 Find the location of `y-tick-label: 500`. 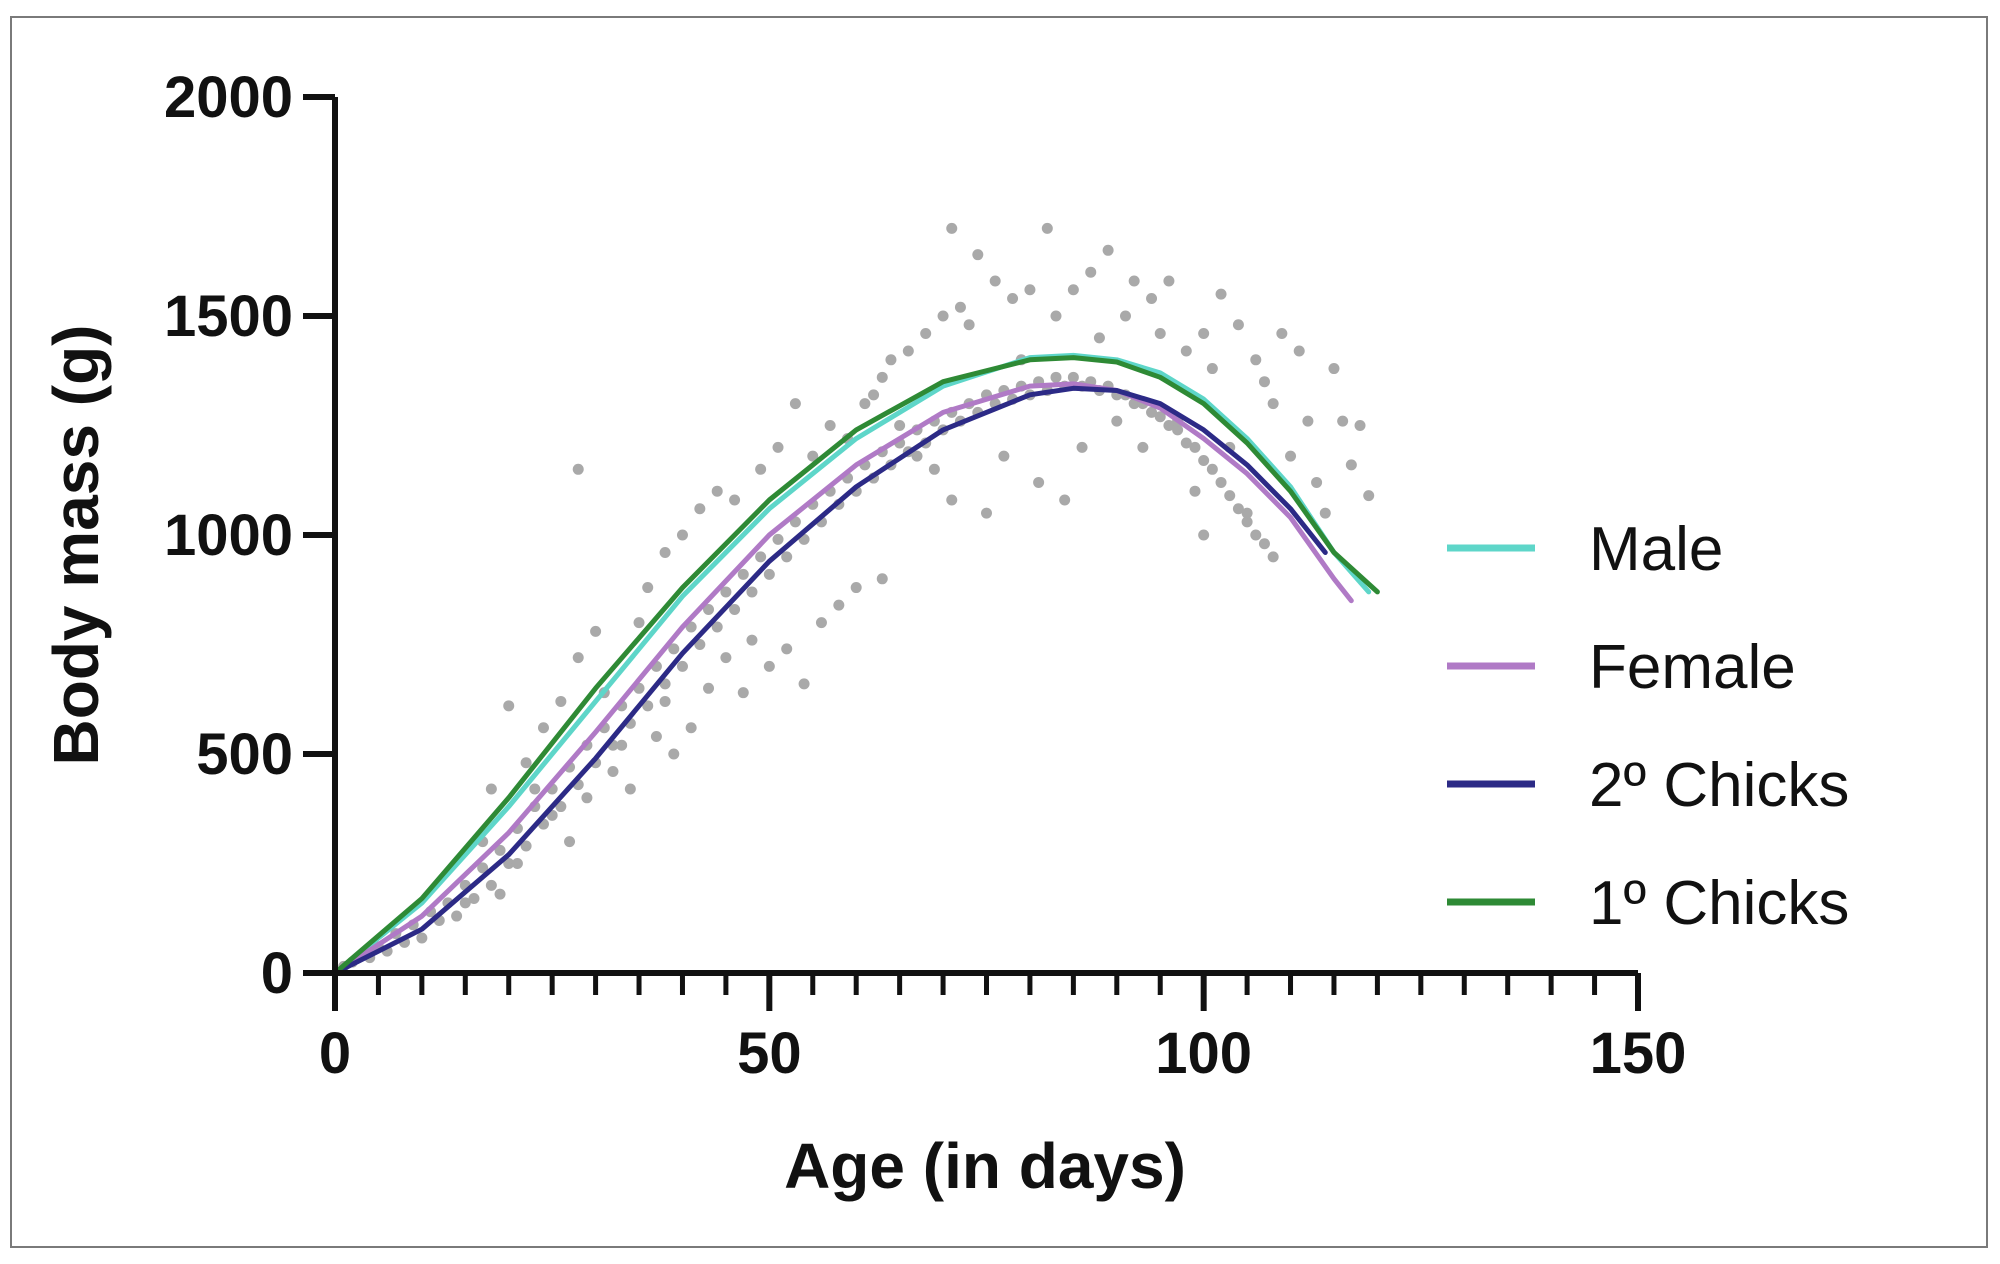

y-tick-label: 500 is located at coordinates (244, 754).